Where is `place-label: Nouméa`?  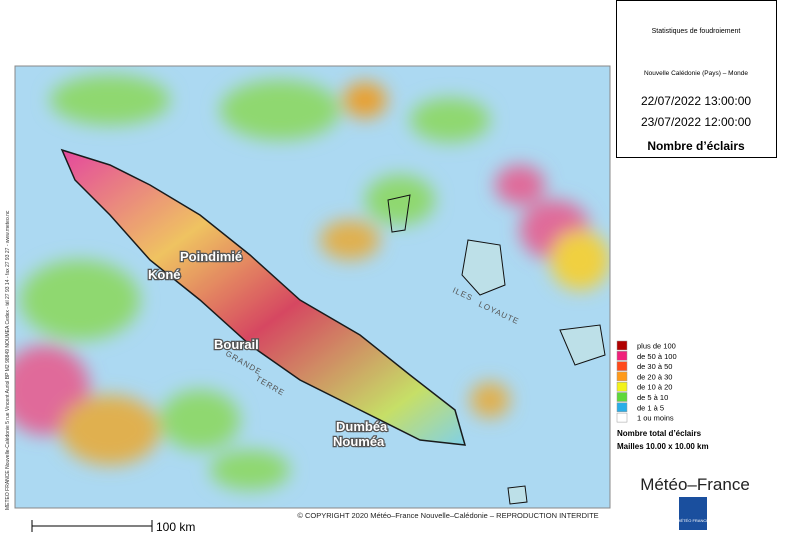 place-label: Nouméa is located at coordinates (359, 441).